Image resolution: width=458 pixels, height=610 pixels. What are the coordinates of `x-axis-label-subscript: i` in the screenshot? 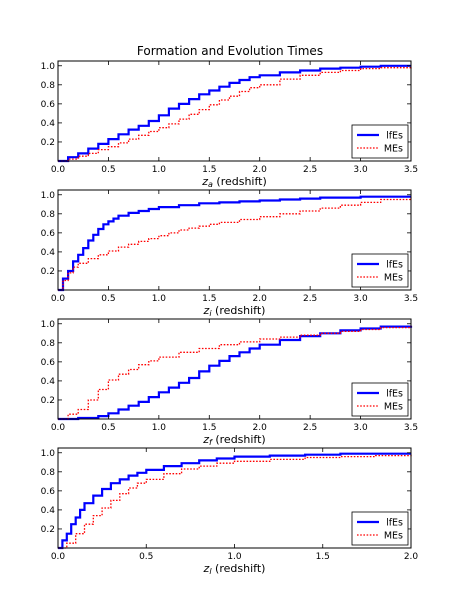 It's located at (210, 313).